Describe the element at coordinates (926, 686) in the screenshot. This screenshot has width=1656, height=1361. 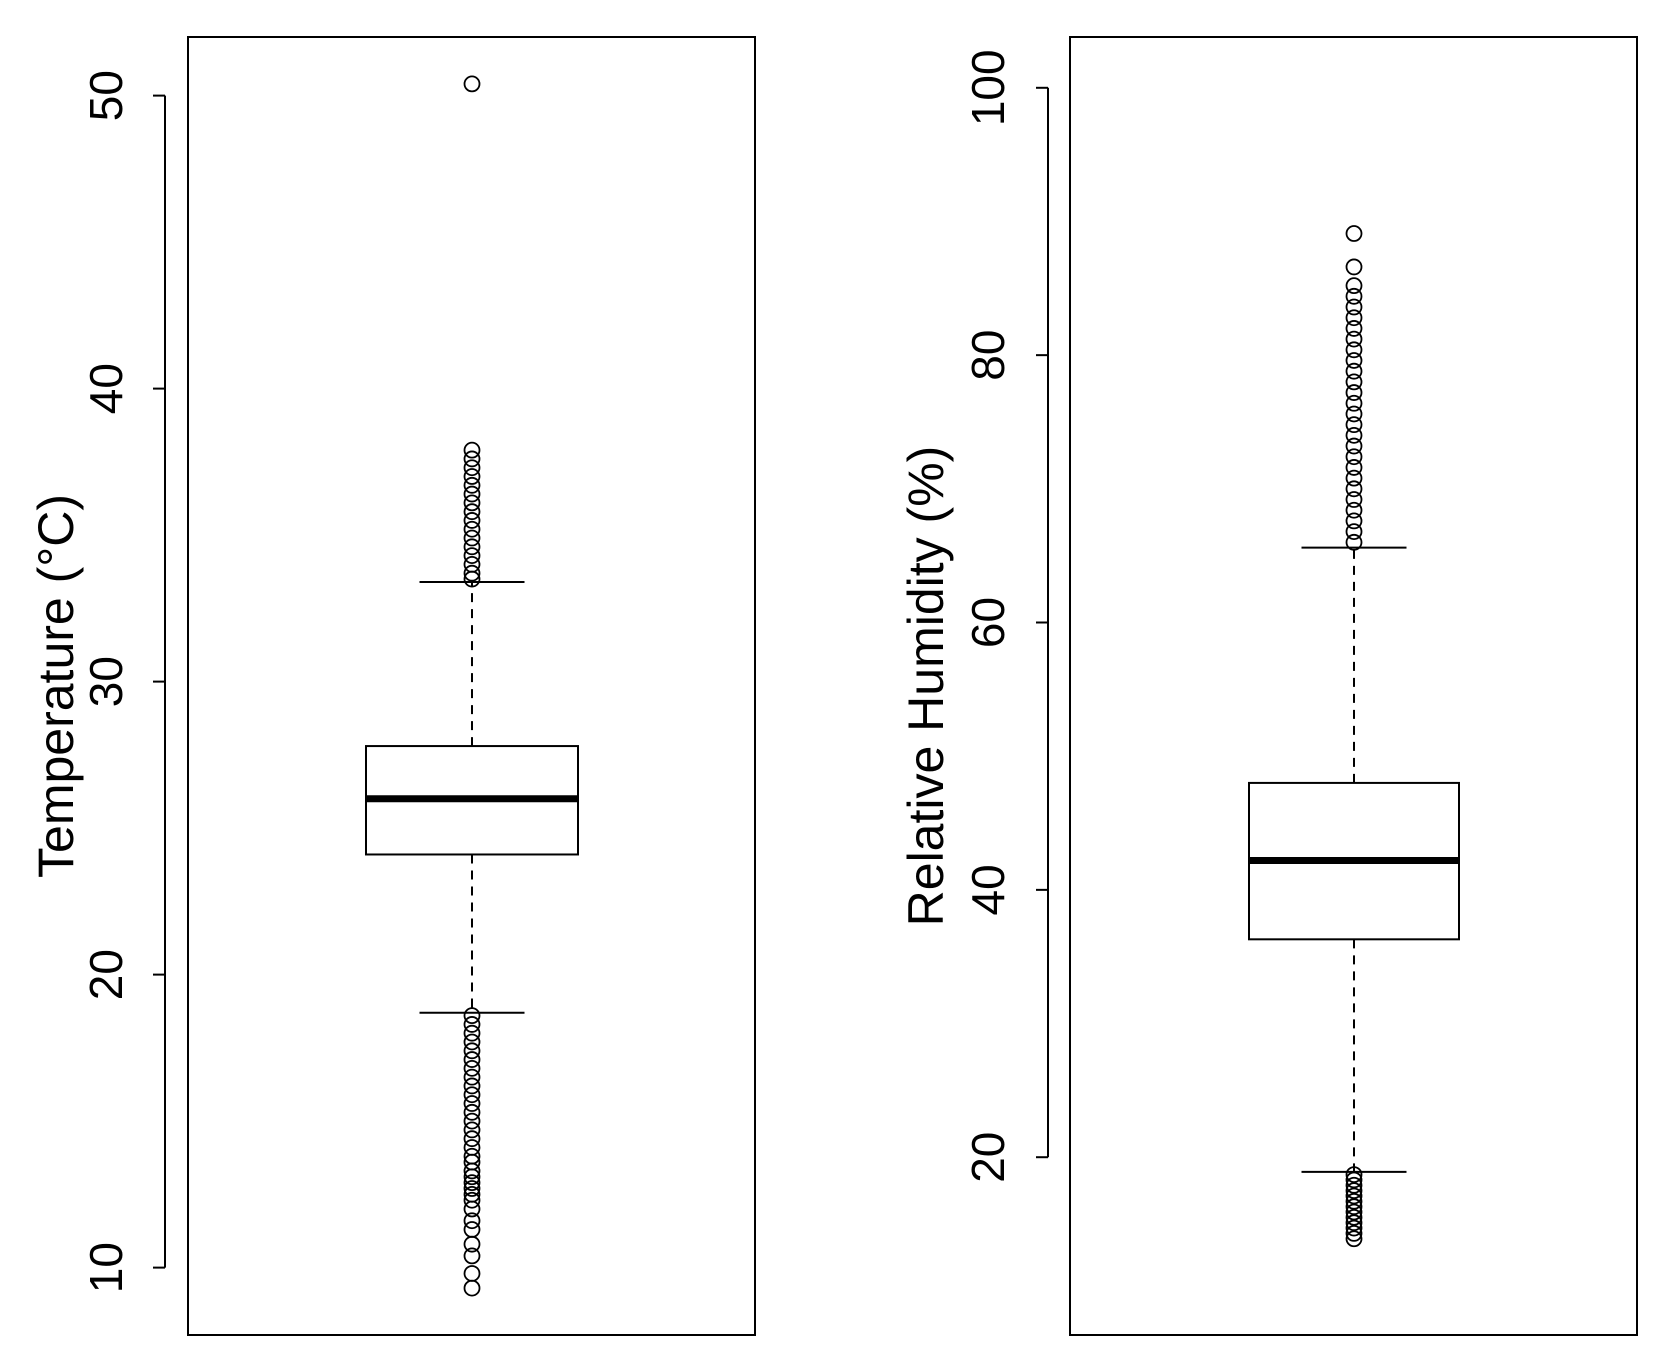
I see `y-axis-title: Relative Humidity (%)` at that location.